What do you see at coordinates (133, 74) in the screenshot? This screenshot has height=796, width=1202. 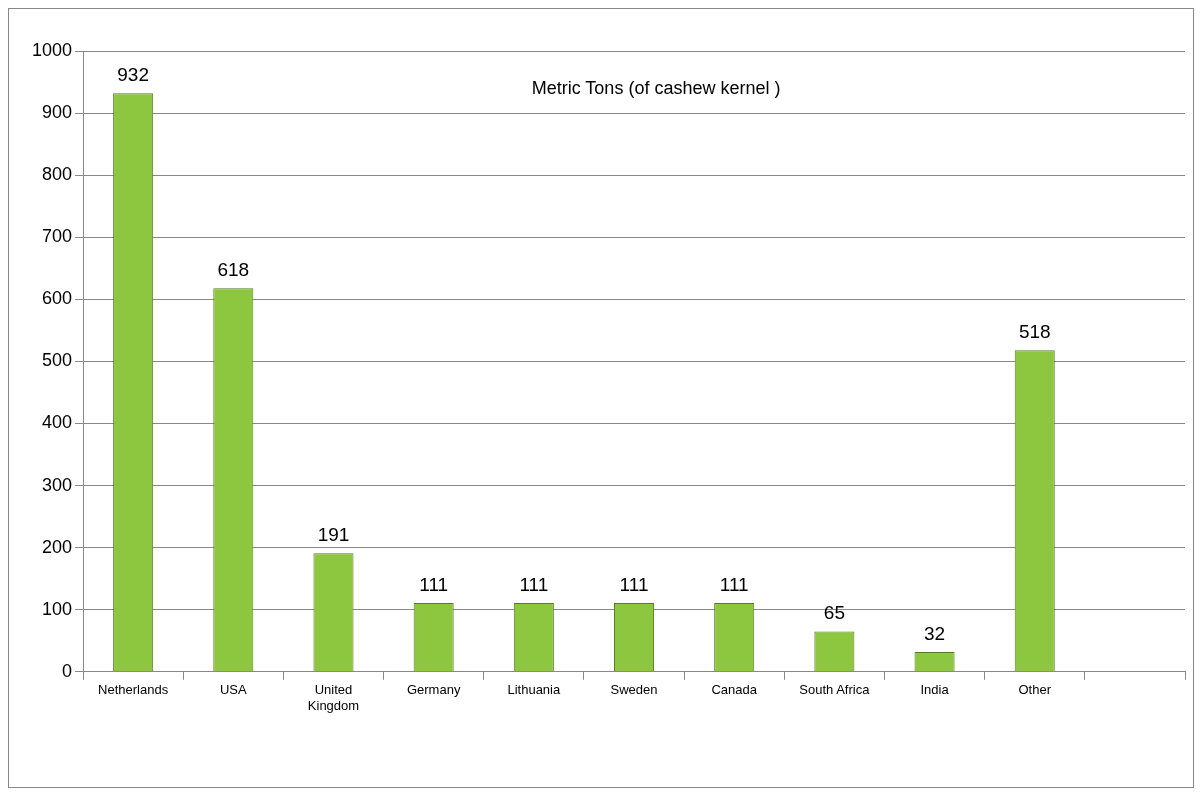 I see `data-label: 932` at bounding box center [133, 74].